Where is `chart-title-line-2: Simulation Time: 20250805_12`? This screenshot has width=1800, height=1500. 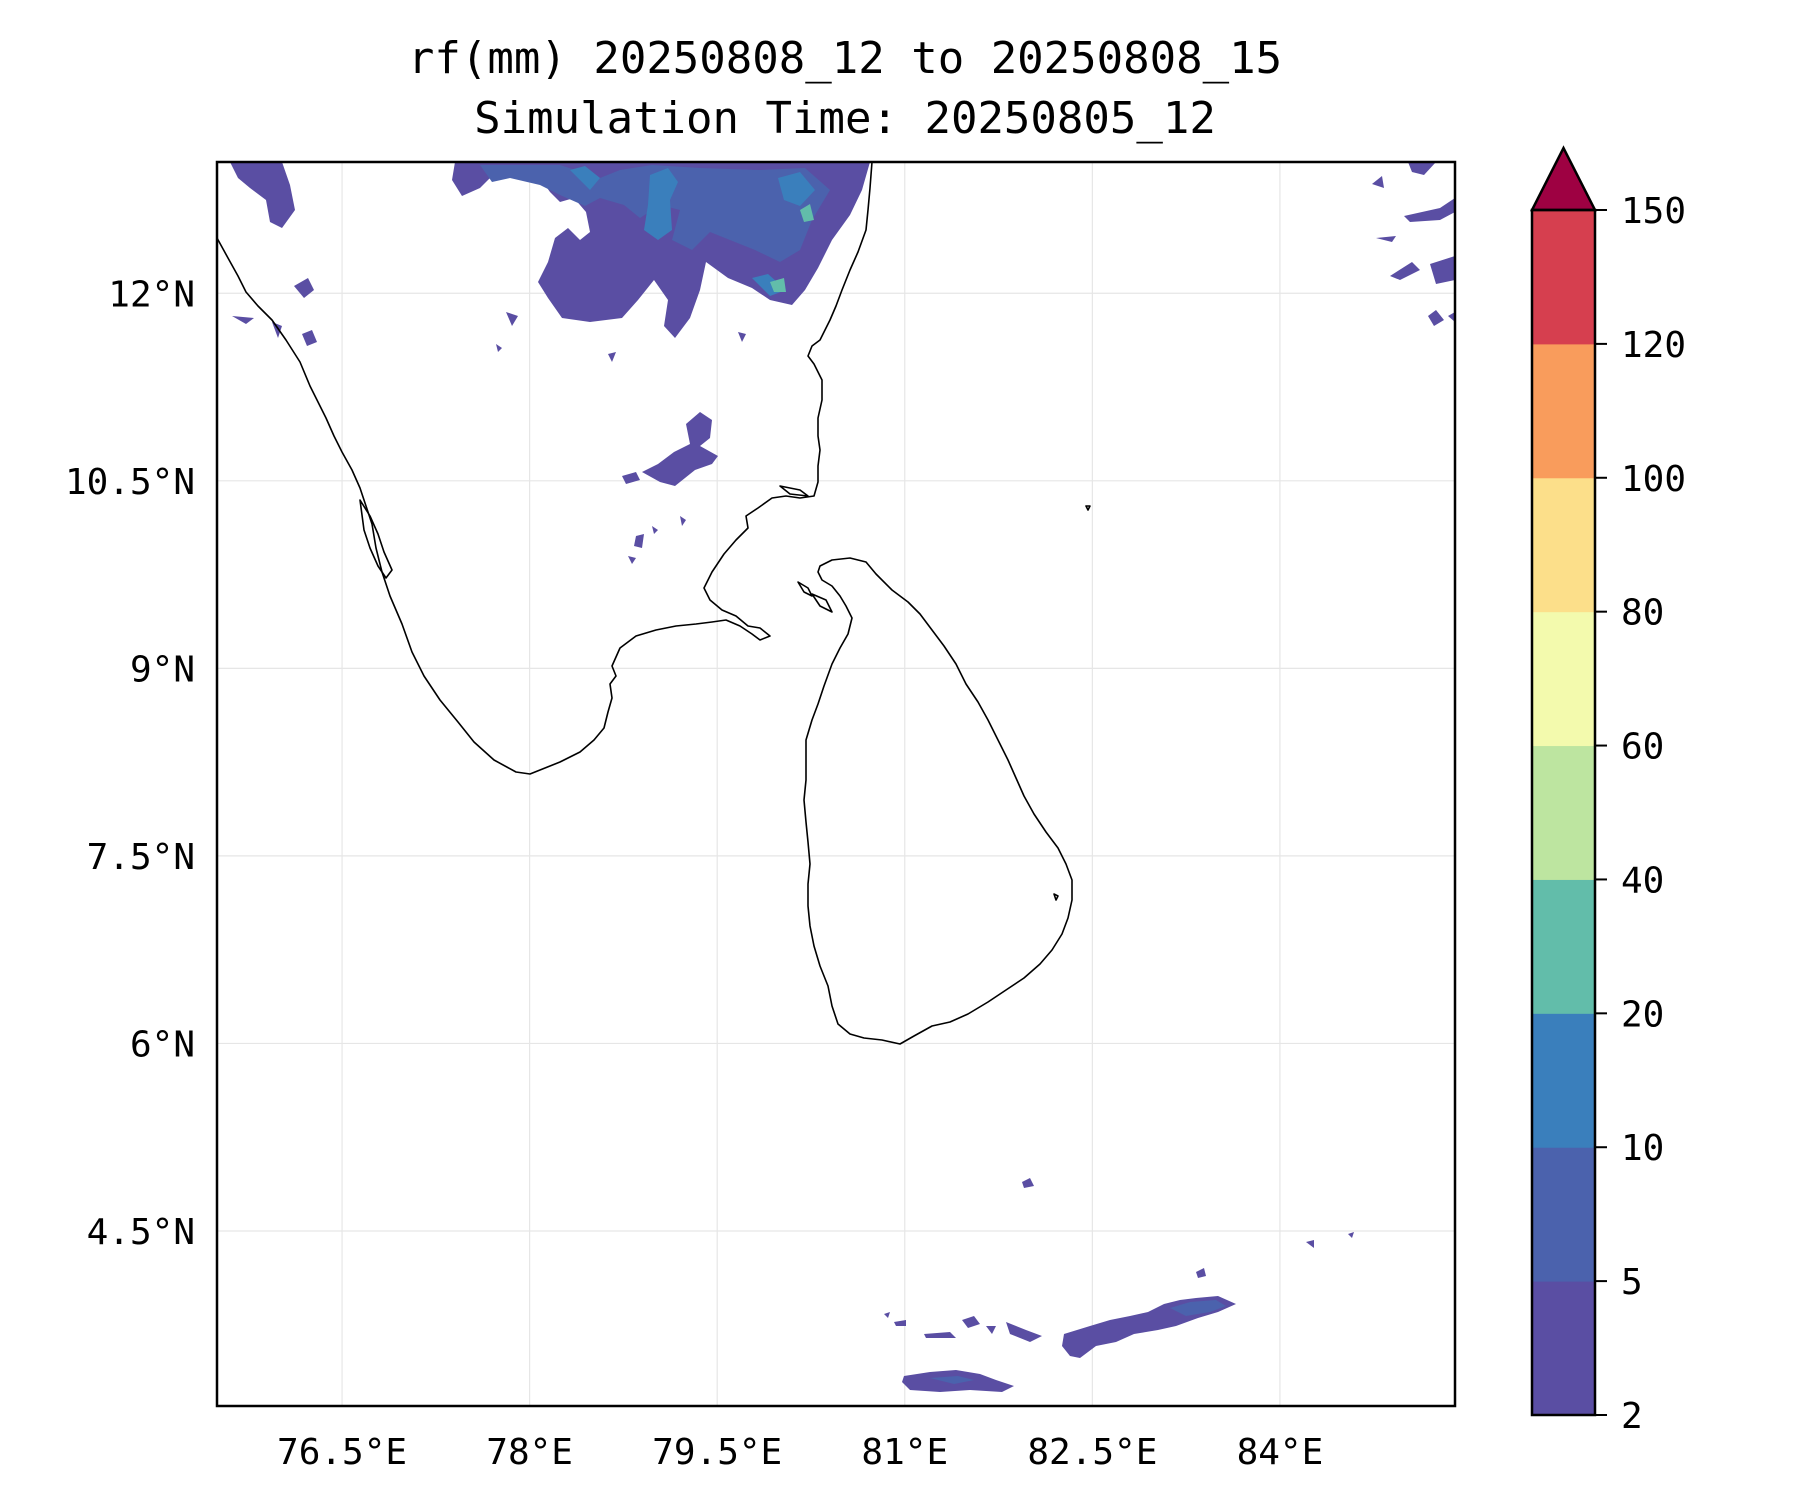 chart-title-line-2: Simulation Time: 20250805_12 is located at coordinates (845, 118).